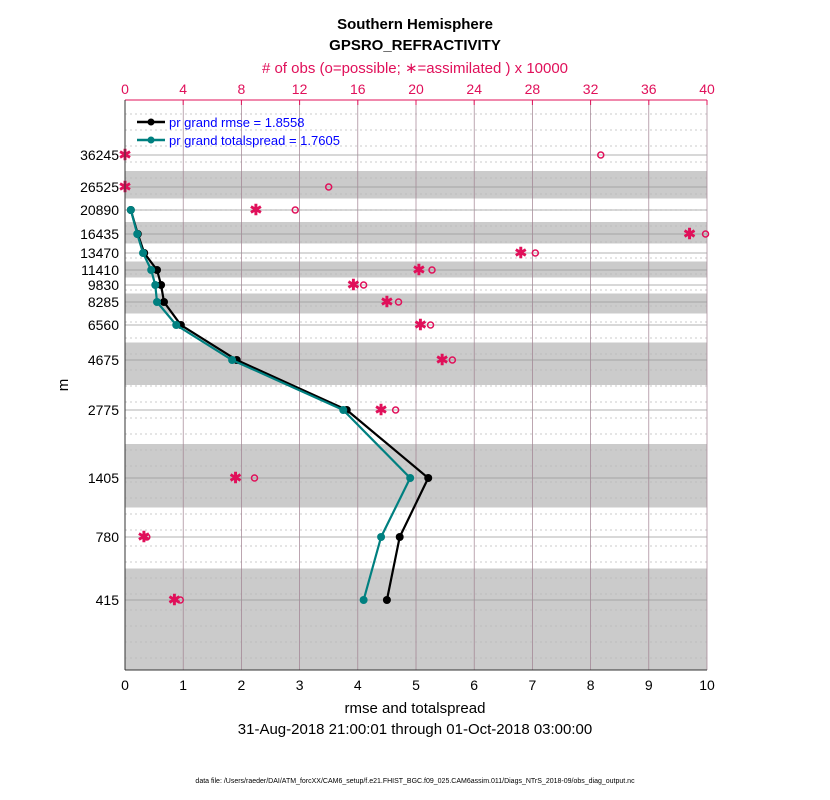 The height and width of the screenshot is (800, 830). Describe the element at coordinates (474, 685) in the screenshot. I see `x-tick-label: 6` at that location.